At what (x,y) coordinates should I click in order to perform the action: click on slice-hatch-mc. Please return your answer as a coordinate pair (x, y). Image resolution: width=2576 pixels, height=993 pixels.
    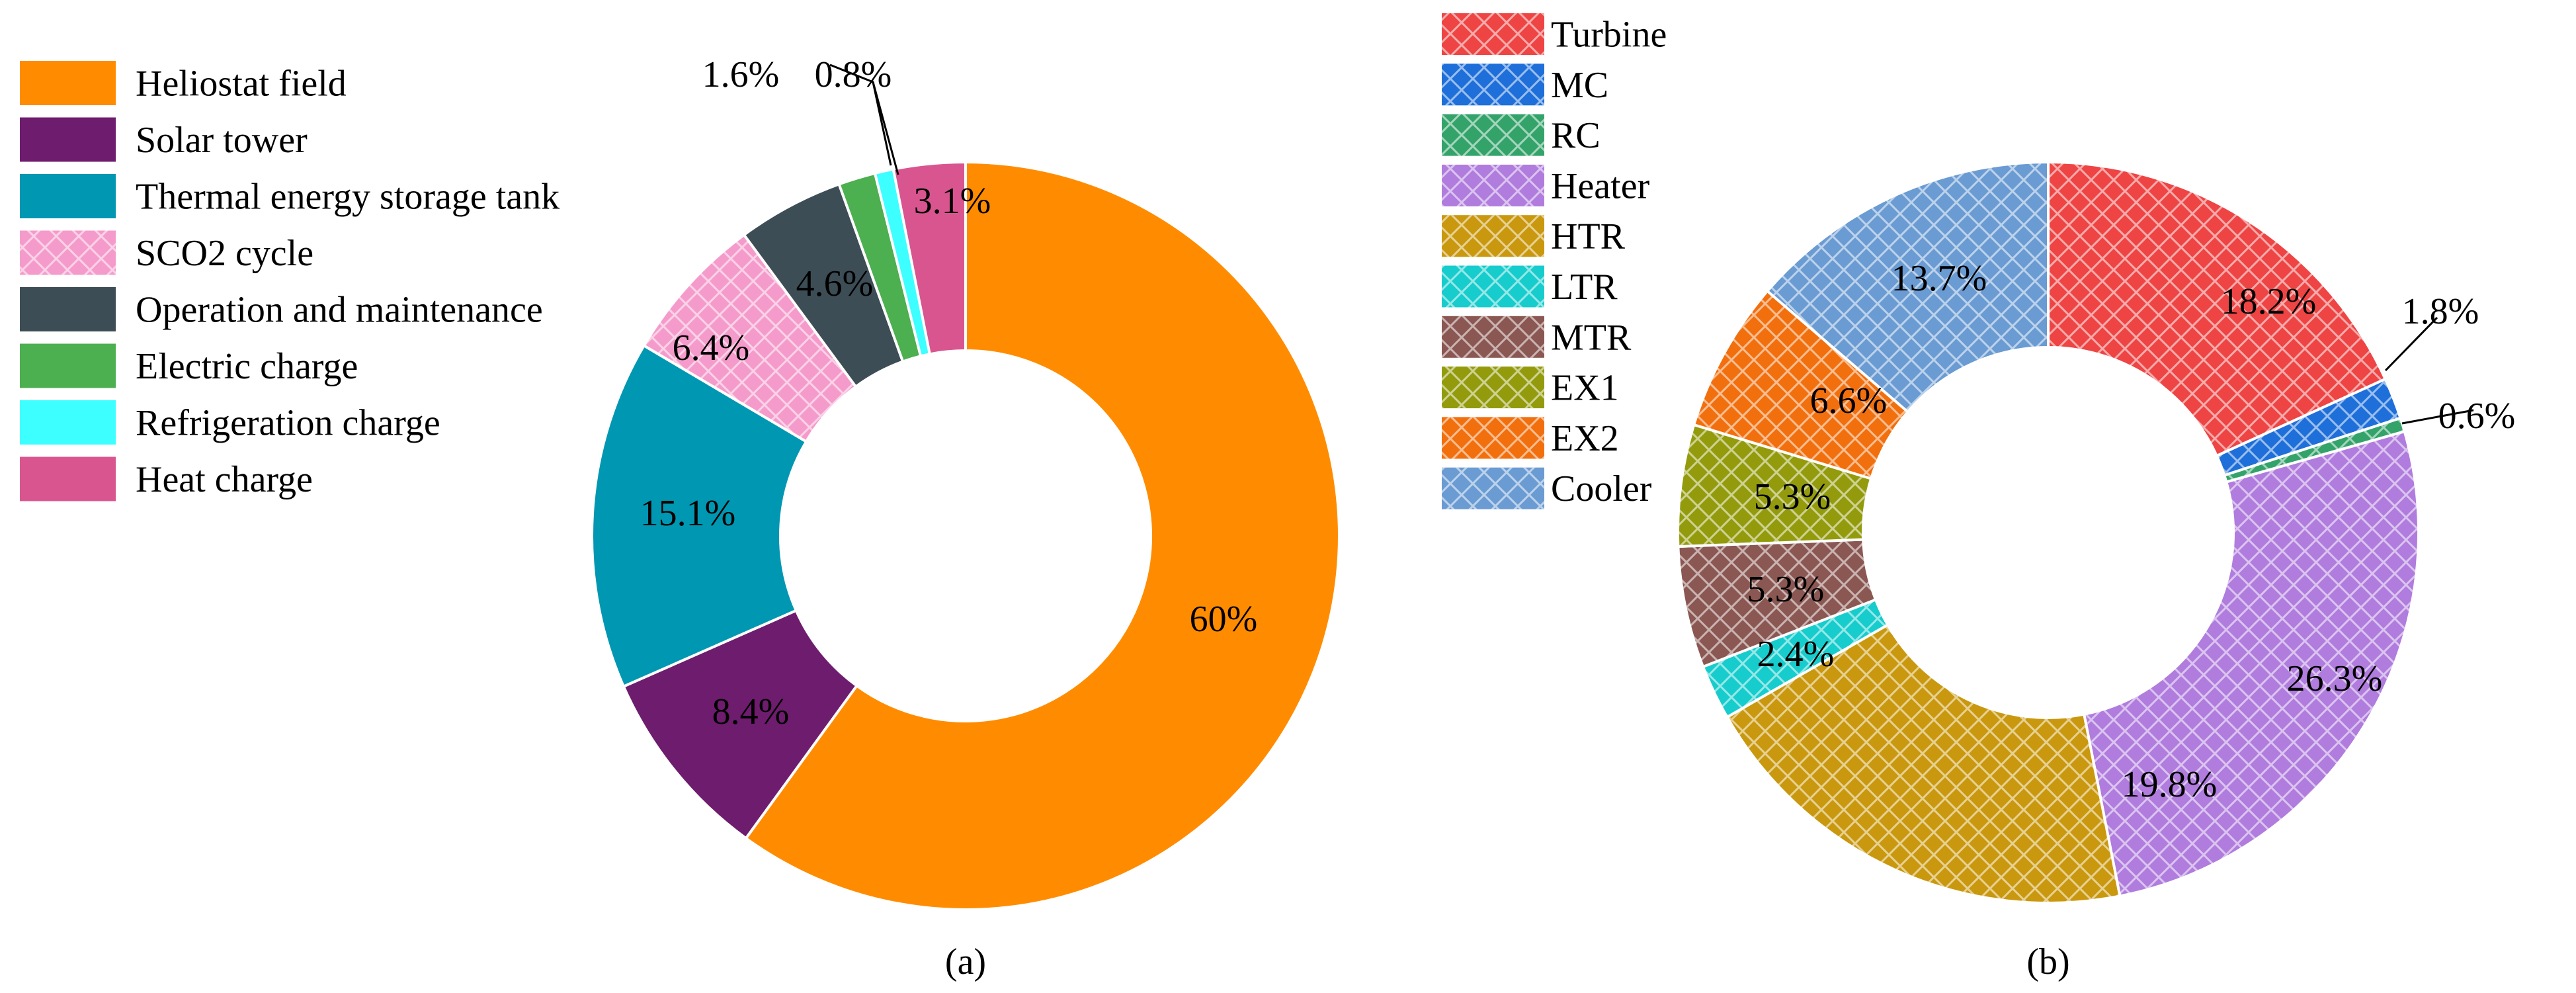
    Looking at the image, I should click on (2308, 427).